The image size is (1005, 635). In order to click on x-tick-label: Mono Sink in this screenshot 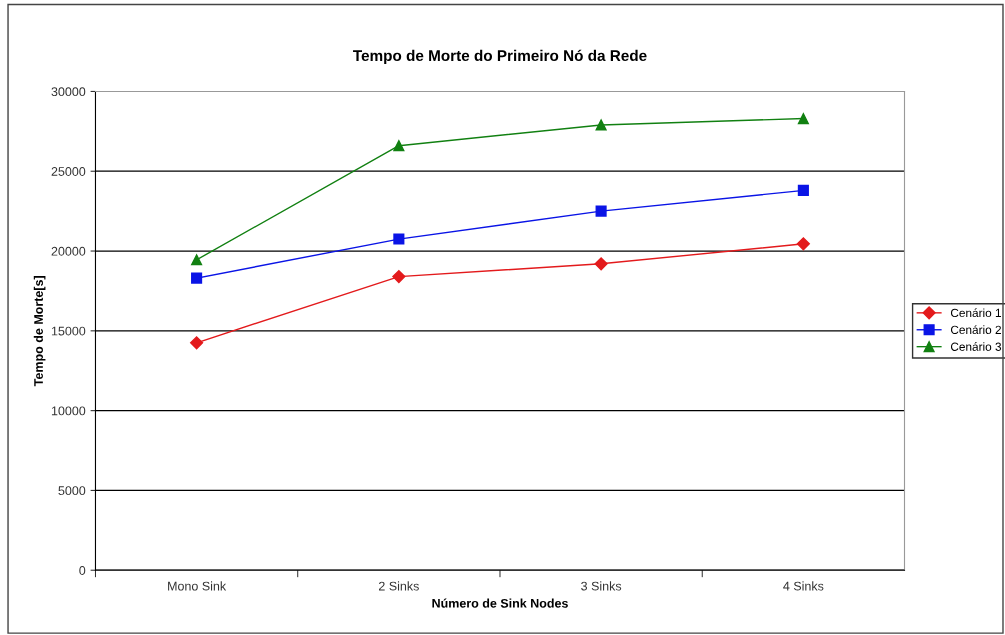, I will do `click(197, 586)`.